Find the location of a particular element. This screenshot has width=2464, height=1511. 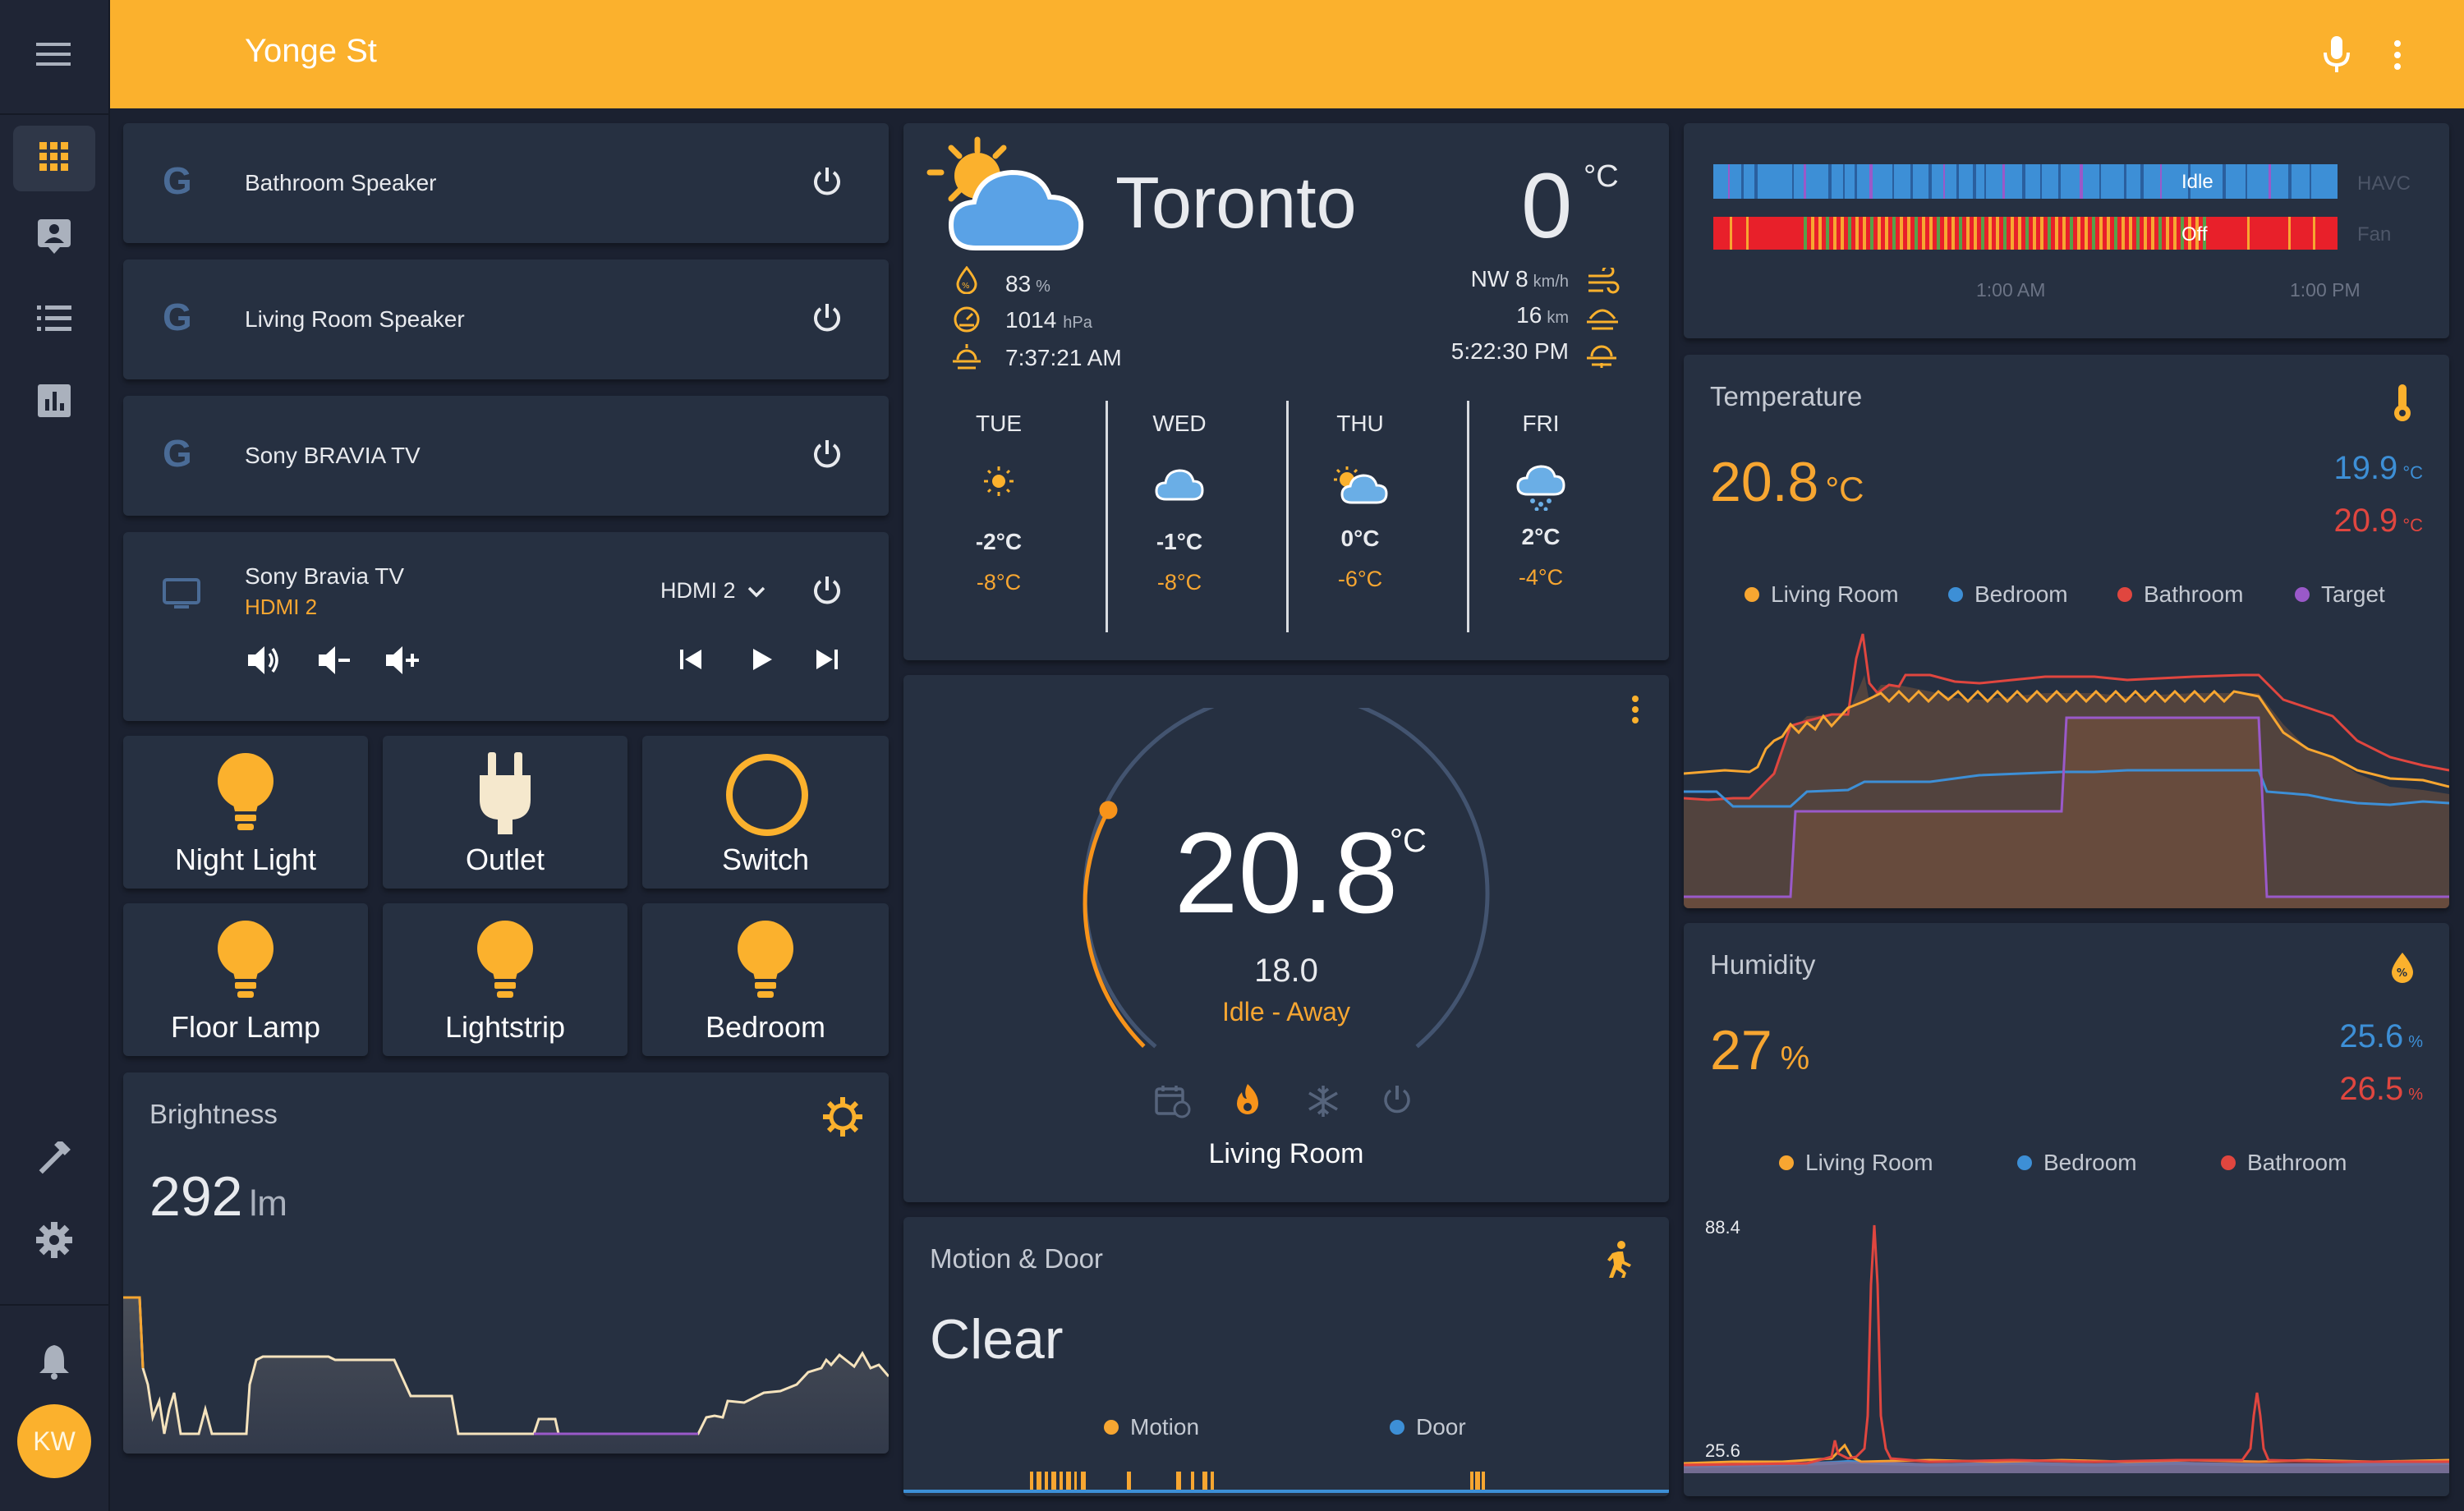

thermostat-target: 18.0 is located at coordinates (1286, 971).